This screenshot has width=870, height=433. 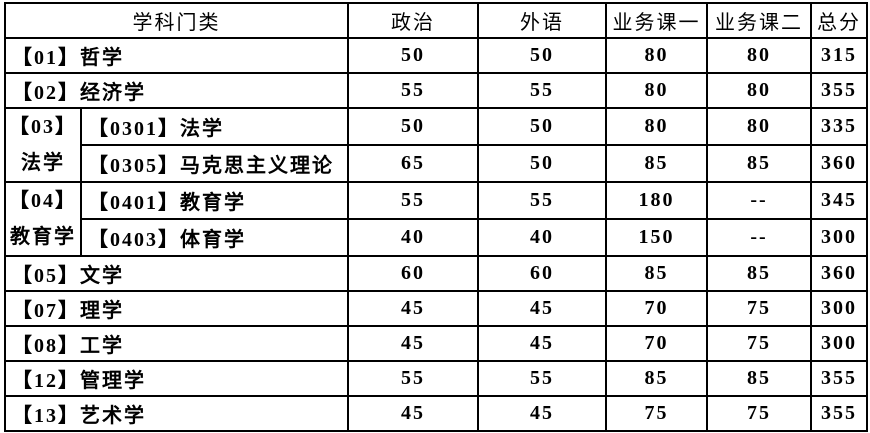 I want to click on header-row: 学科门类 政治 外语 业务课一 业务课二 总分, so click(x=436, y=20).